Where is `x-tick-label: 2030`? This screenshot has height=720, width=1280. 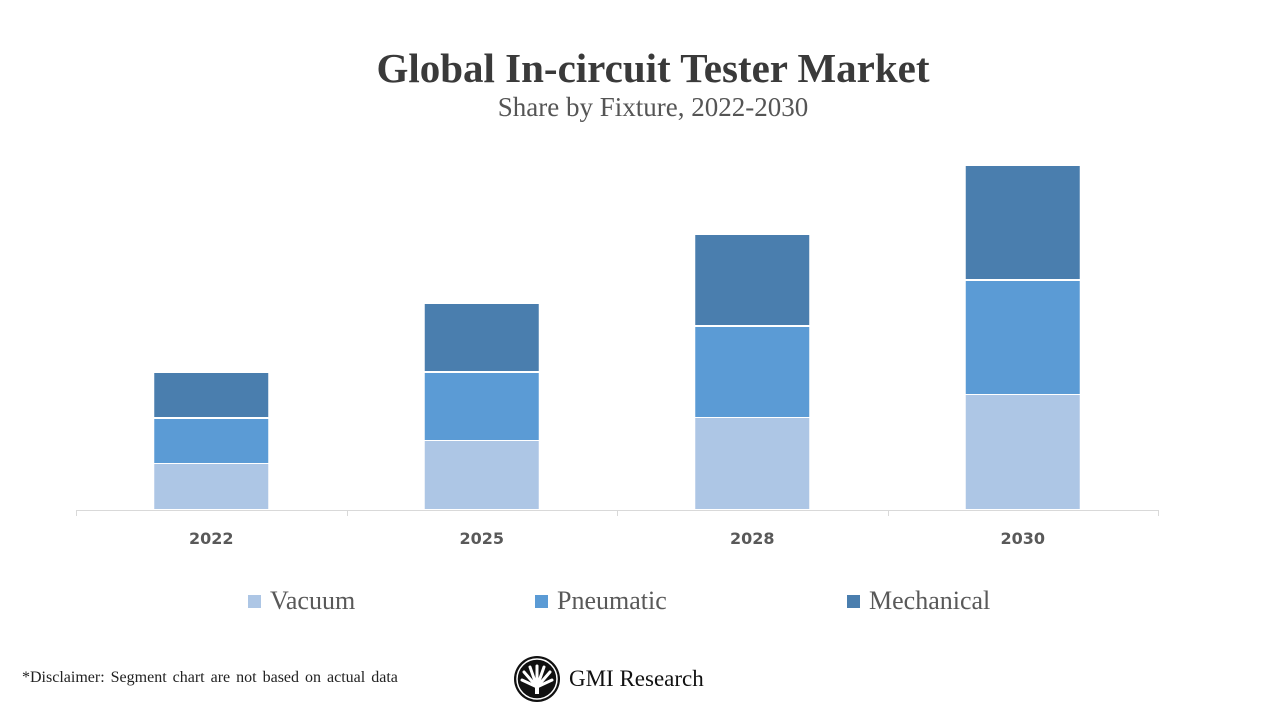 x-tick-label: 2030 is located at coordinates (1022, 538).